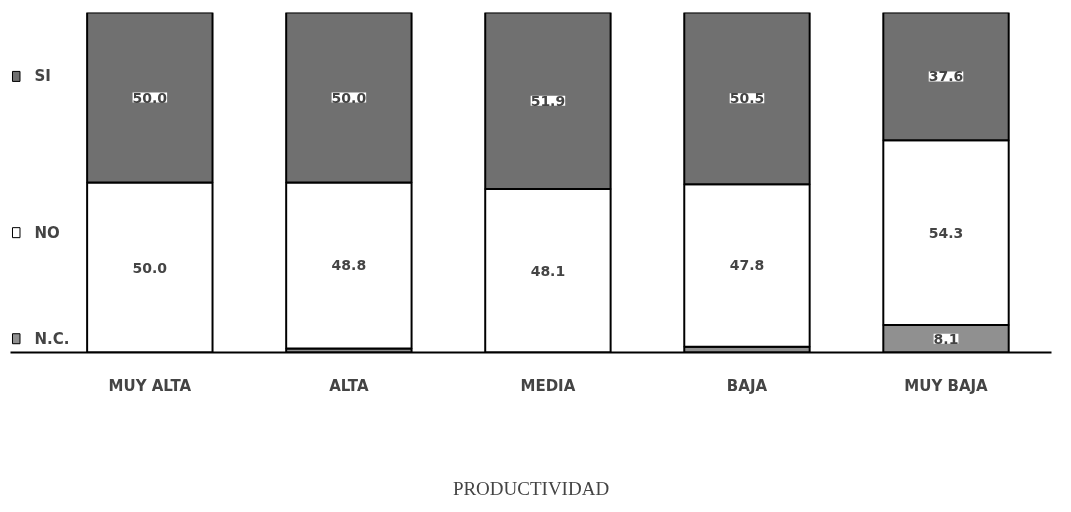 The image size is (1071, 512). Describe the element at coordinates (42, 76) in the screenshot. I see `legend-label: SI` at that location.